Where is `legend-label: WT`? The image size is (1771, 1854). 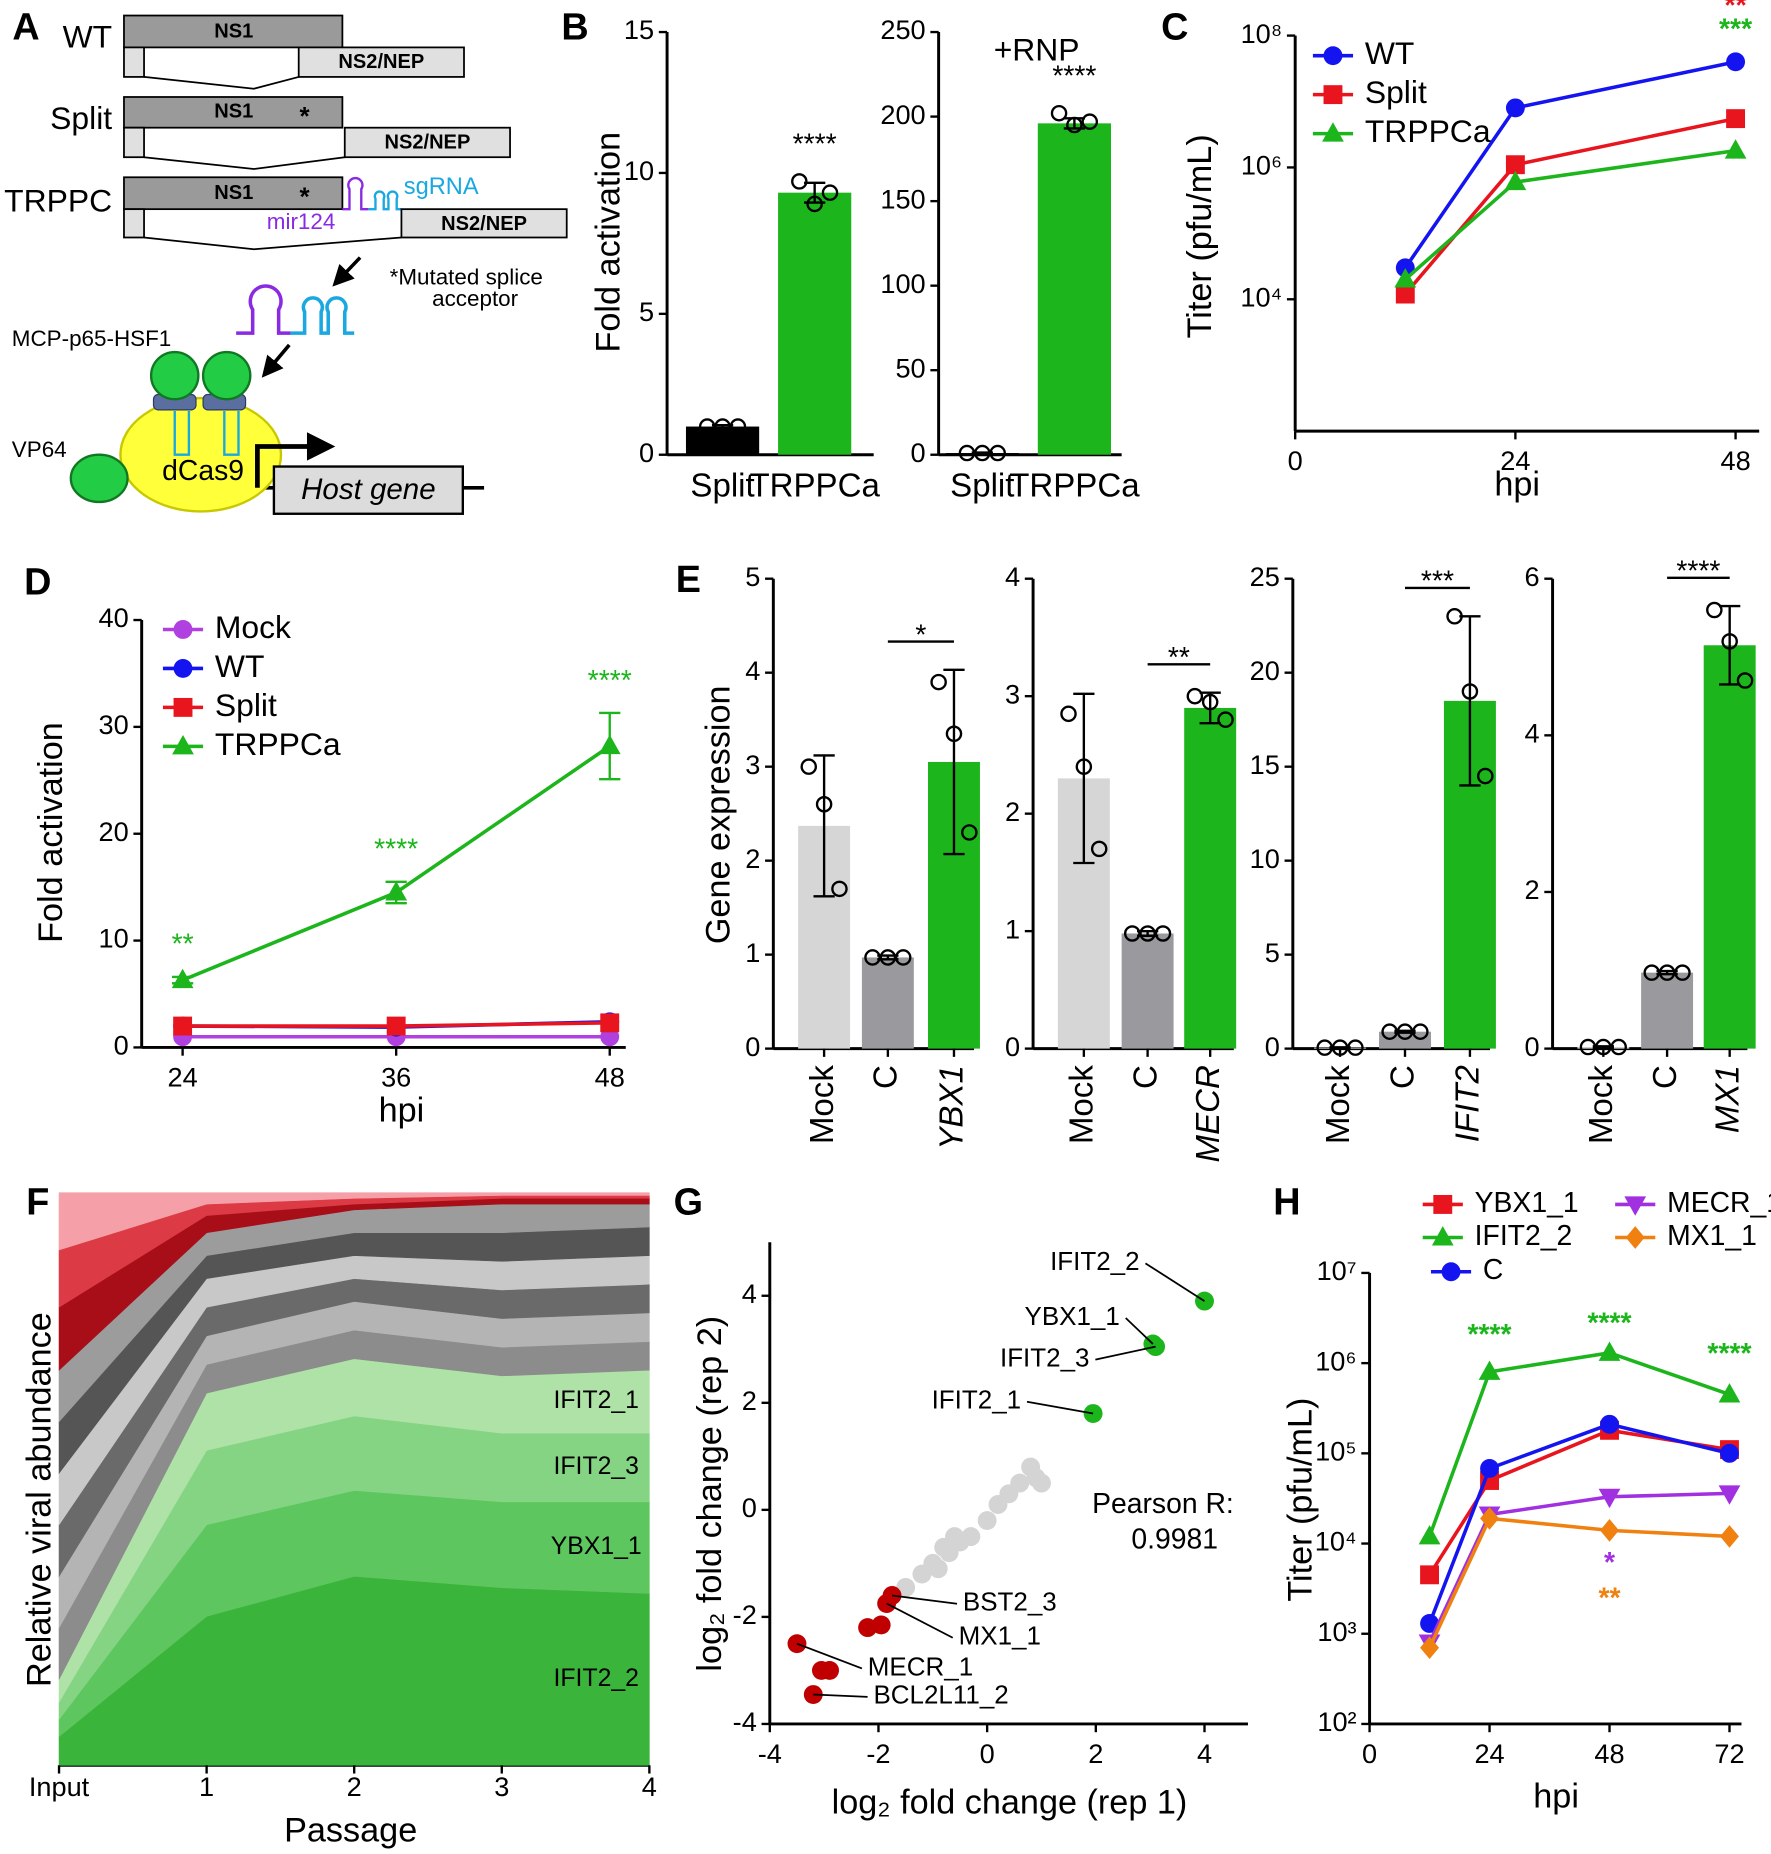
legend-label: WT is located at coordinates (240, 666).